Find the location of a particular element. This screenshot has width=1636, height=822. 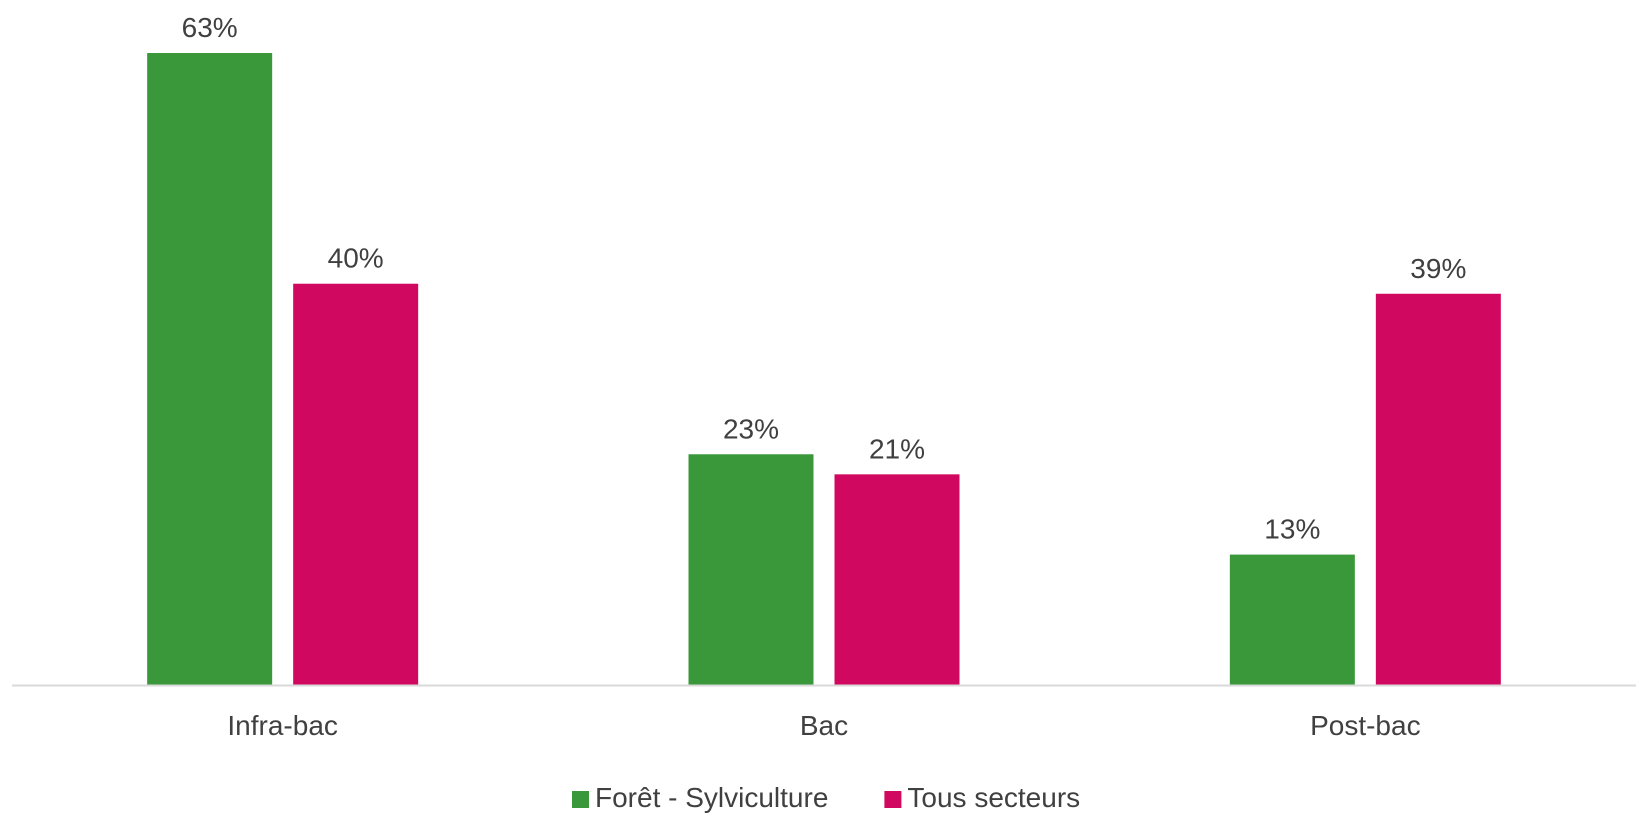

value-label-infra-bac-foret: 63% is located at coordinates (210, 27).